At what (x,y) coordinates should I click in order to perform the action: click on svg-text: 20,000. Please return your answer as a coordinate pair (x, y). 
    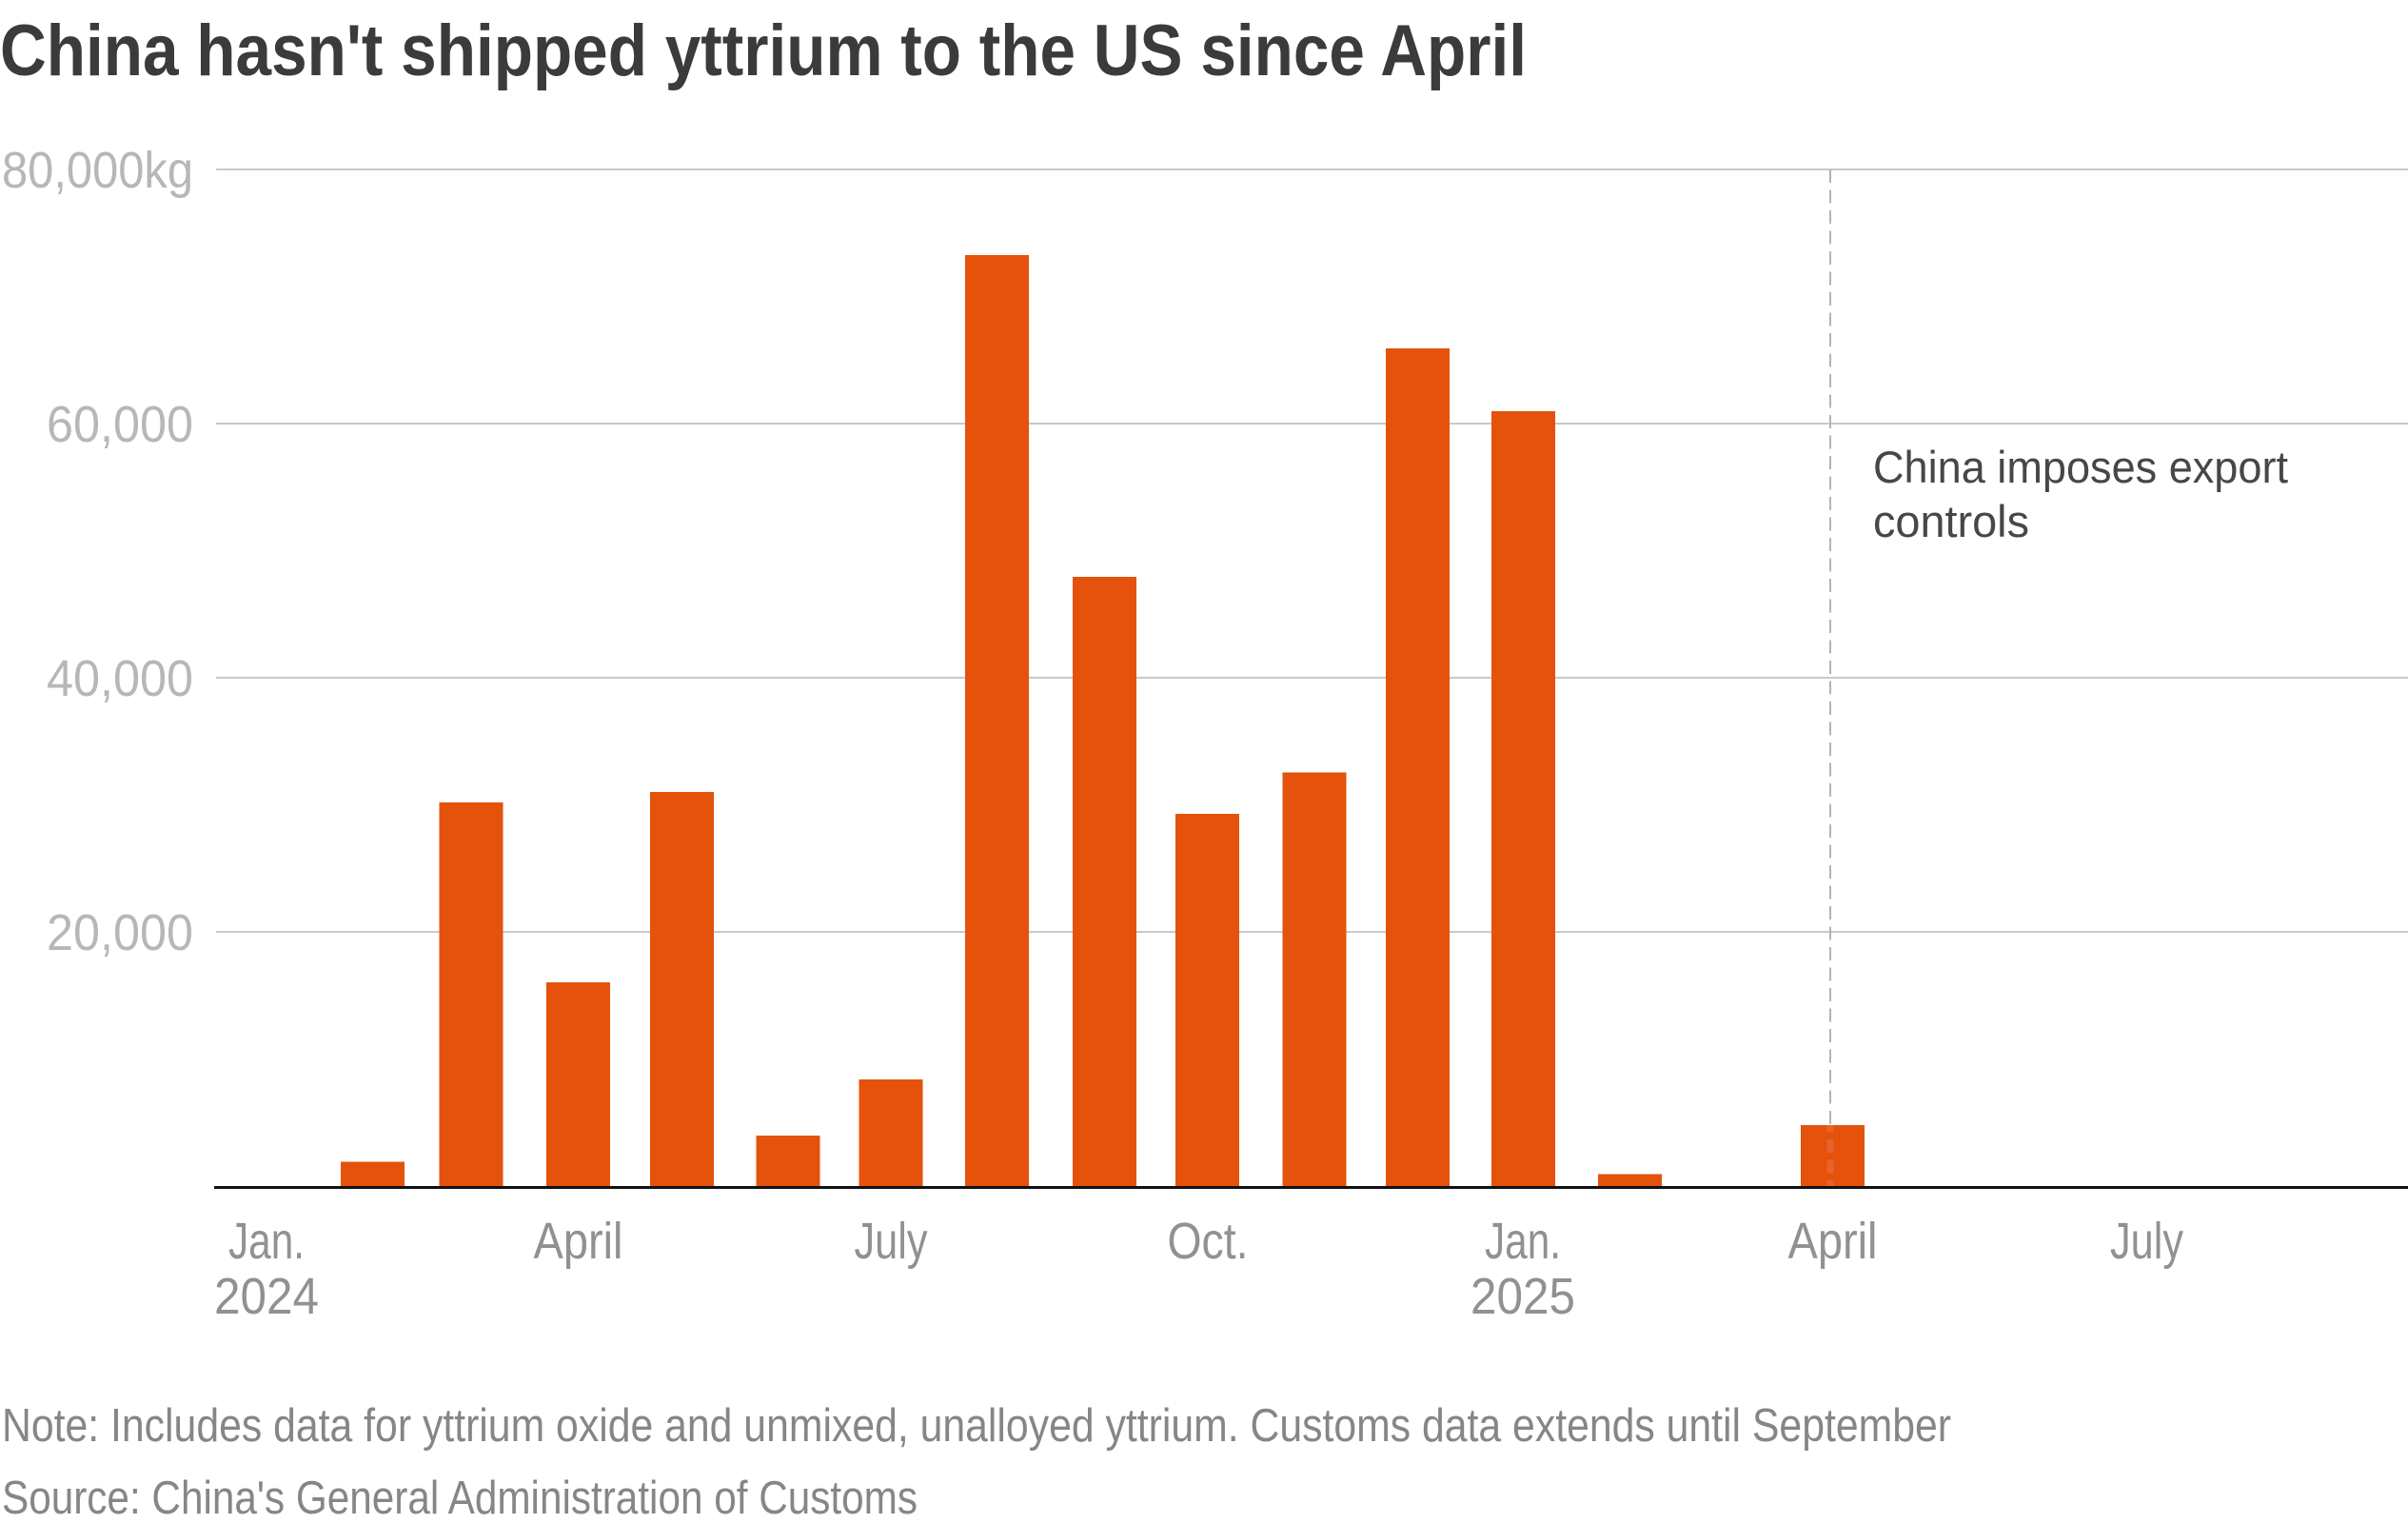
    Looking at the image, I should click on (120, 933).